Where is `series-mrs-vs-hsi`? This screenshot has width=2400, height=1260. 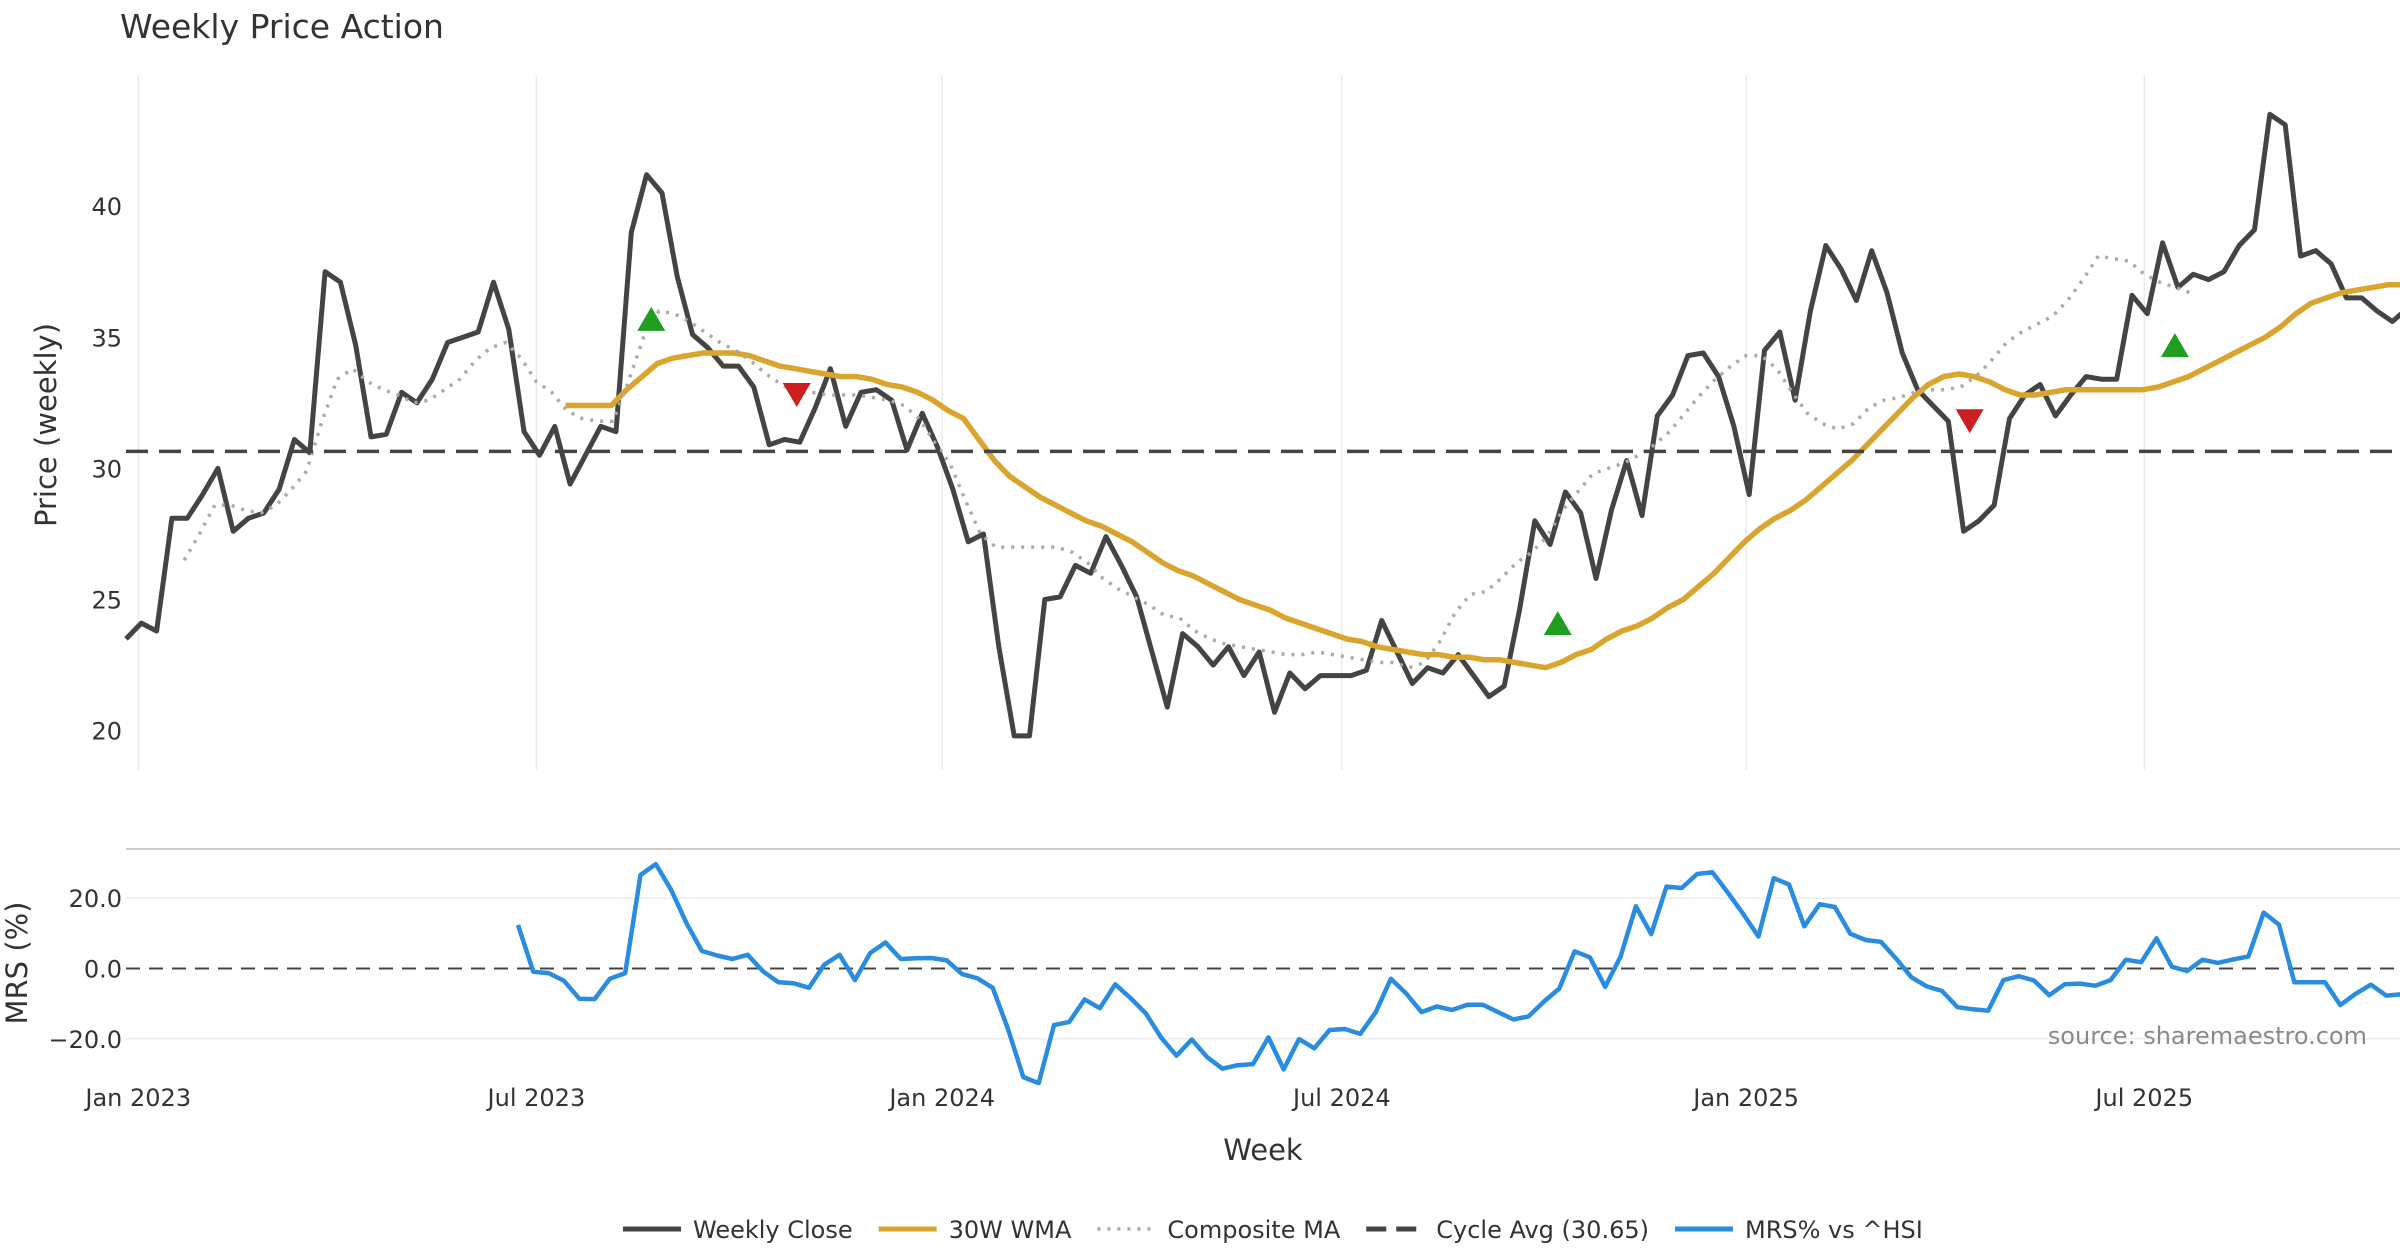 series-mrs-vs-hsi is located at coordinates (1457, 973).